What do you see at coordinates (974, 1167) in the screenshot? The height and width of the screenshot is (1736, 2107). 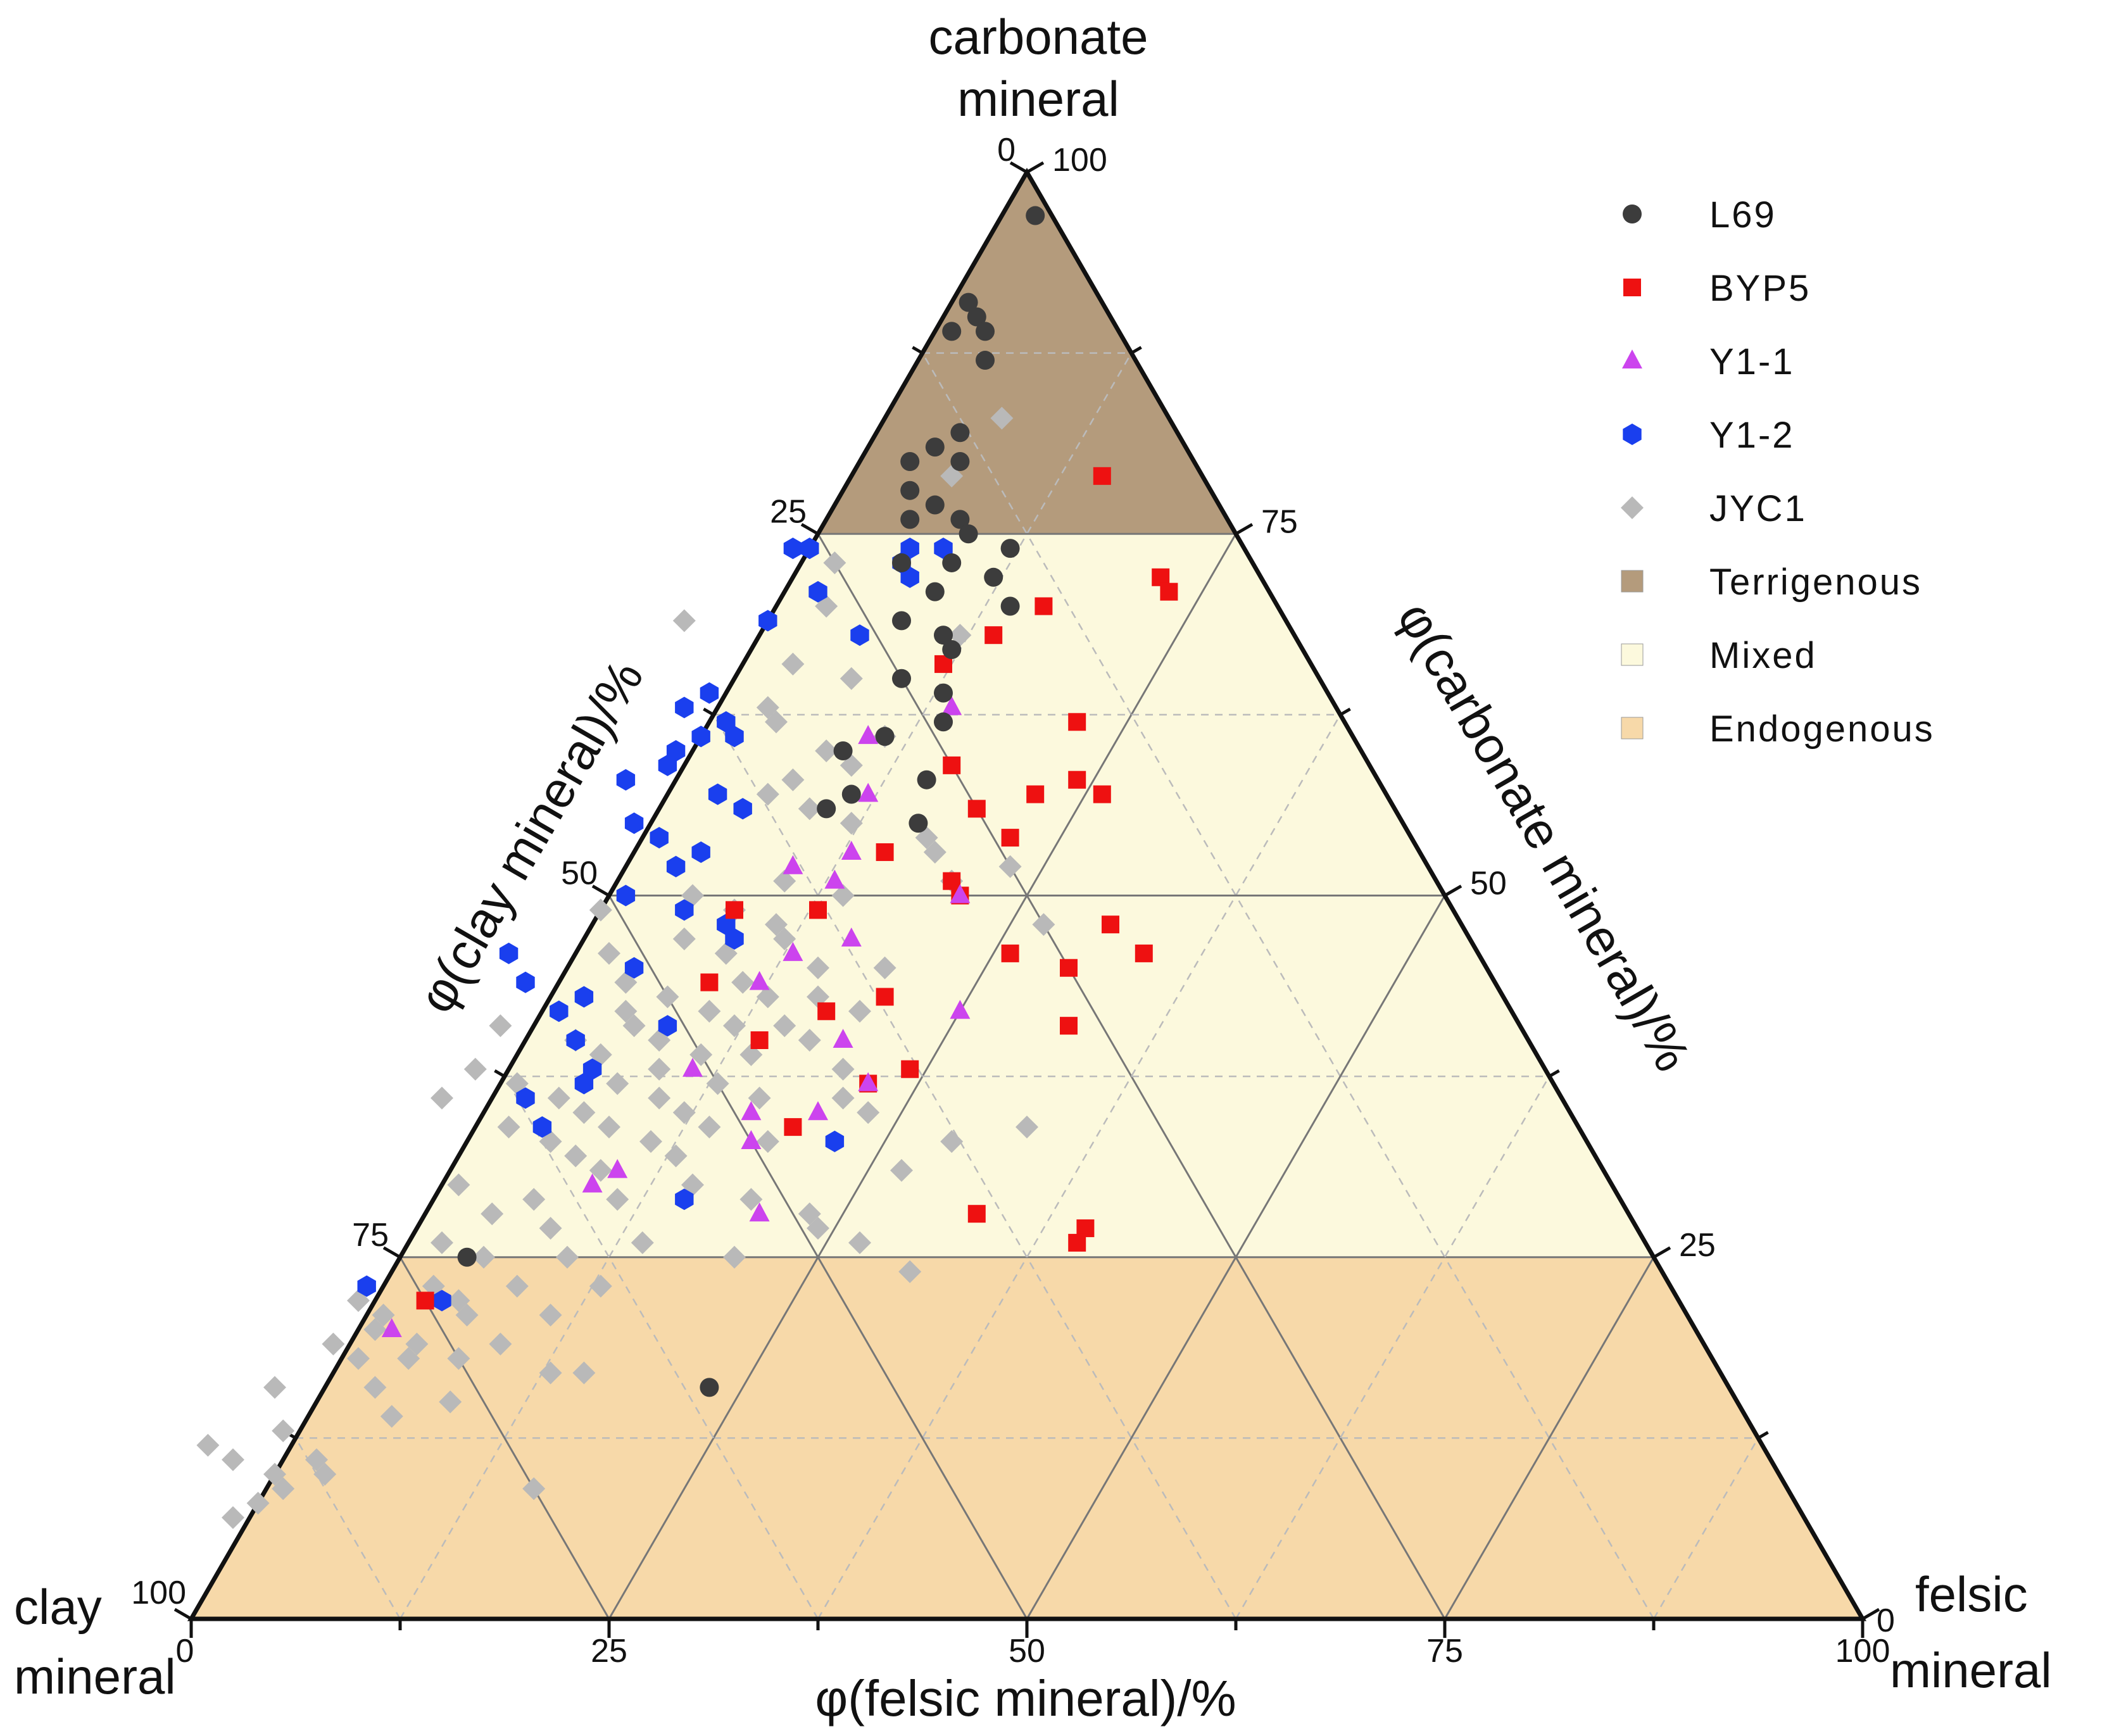 I see `grid-clay` at bounding box center [974, 1167].